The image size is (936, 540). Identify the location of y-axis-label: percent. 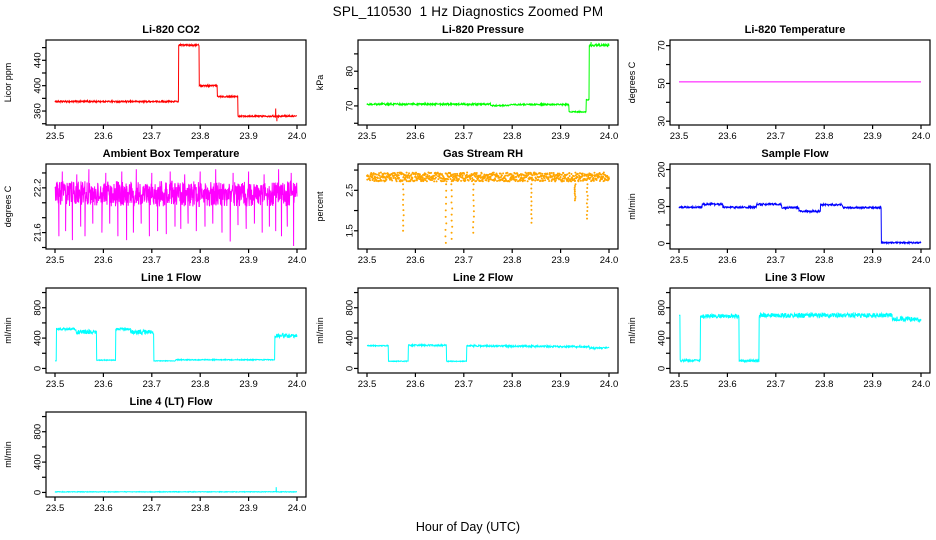
(320, 206).